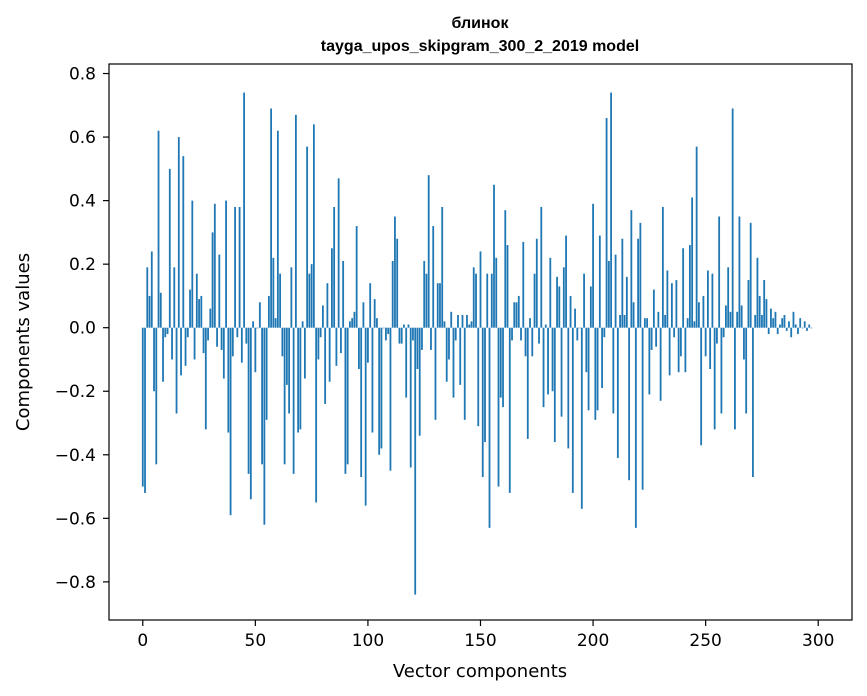  Describe the element at coordinates (480, 641) in the screenshot. I see `x-tick-label: 150` at that location.